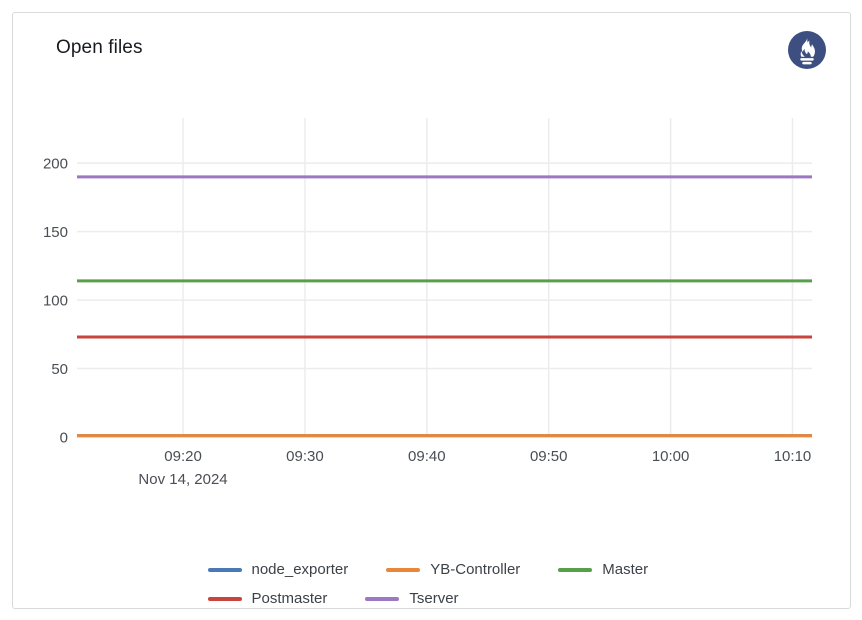 Image resolution: width=862 pixels, height=620 pixels. Describe the element at coordinates (807, 50) in the screenshot. I see `prometheus-icon` at that location.